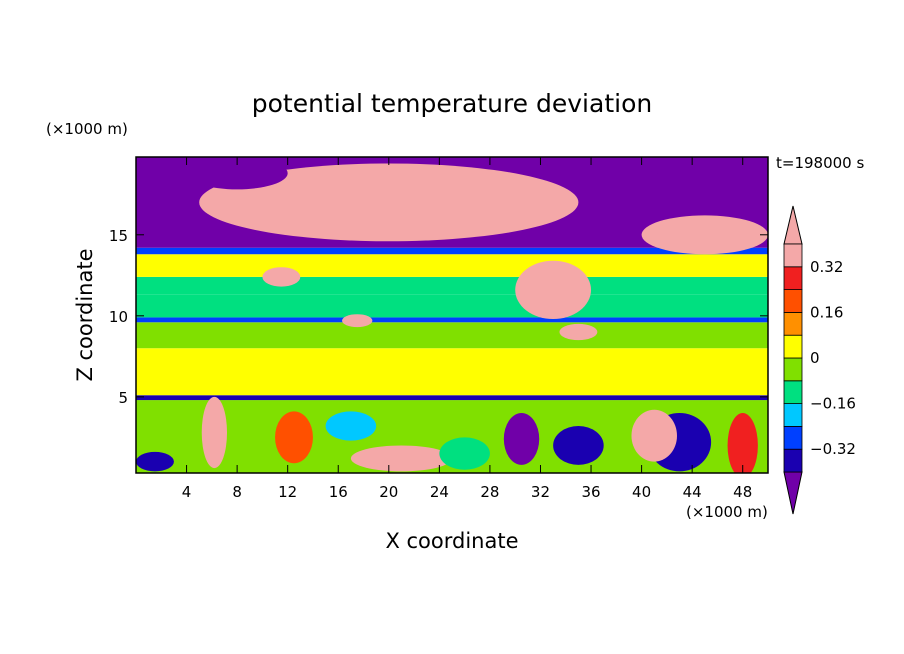 The image size is (904, 654). What do you see at coordinates (820, 163) in the screenshot?
I see `time-label: t=198000 s` at bounding box center [820, 163].